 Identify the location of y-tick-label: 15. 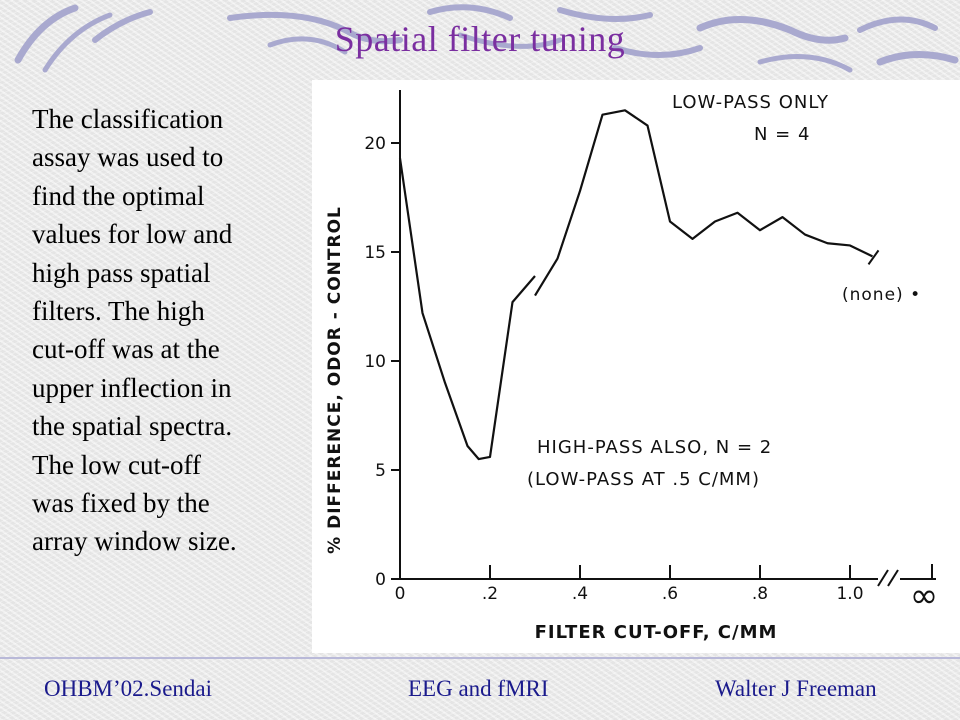
(375, 253).